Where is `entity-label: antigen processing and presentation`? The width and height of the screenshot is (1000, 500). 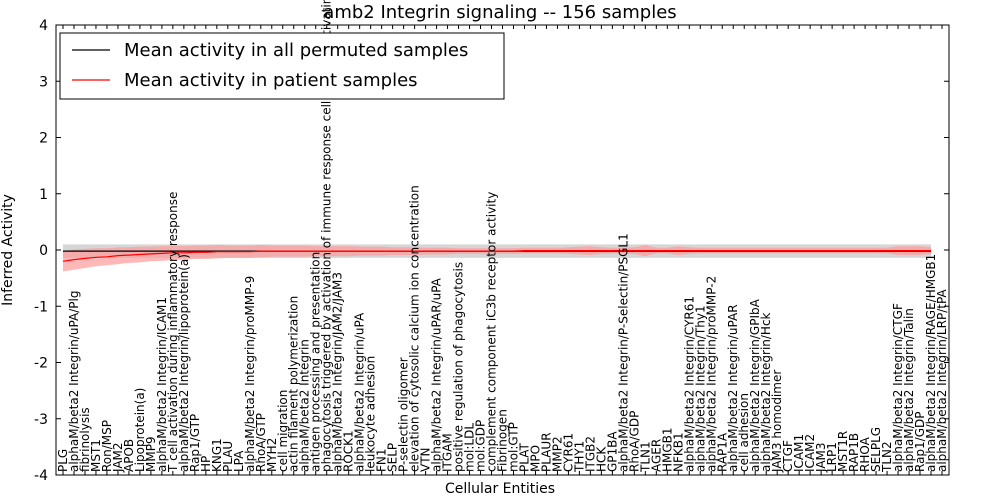 entity-label: antigen processing and presentation is located at coordinates (316, 362).